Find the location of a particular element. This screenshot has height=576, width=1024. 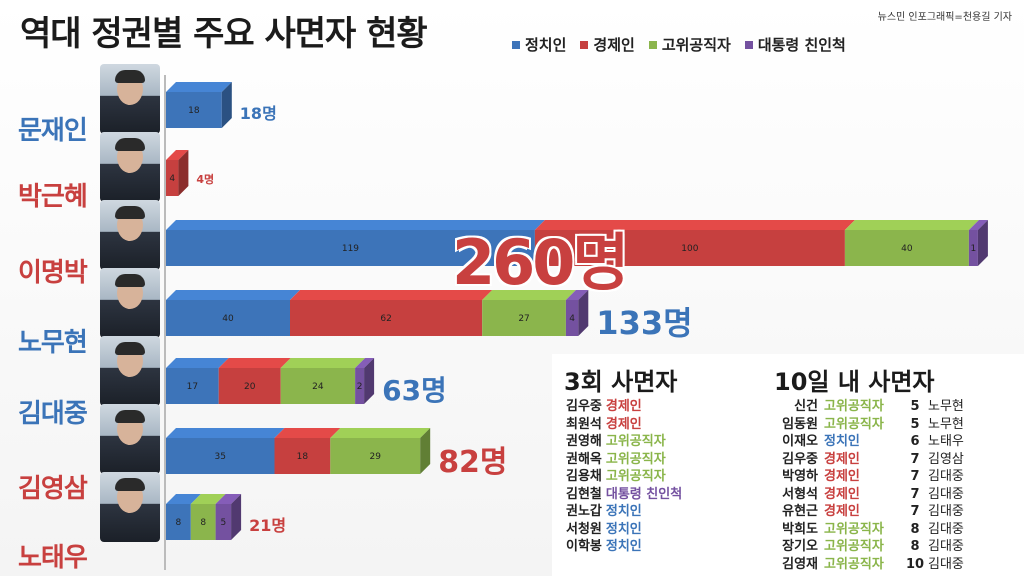

page-title: 역대 정권별 주요 사면자 현황 is located at coordinates (224, 34).